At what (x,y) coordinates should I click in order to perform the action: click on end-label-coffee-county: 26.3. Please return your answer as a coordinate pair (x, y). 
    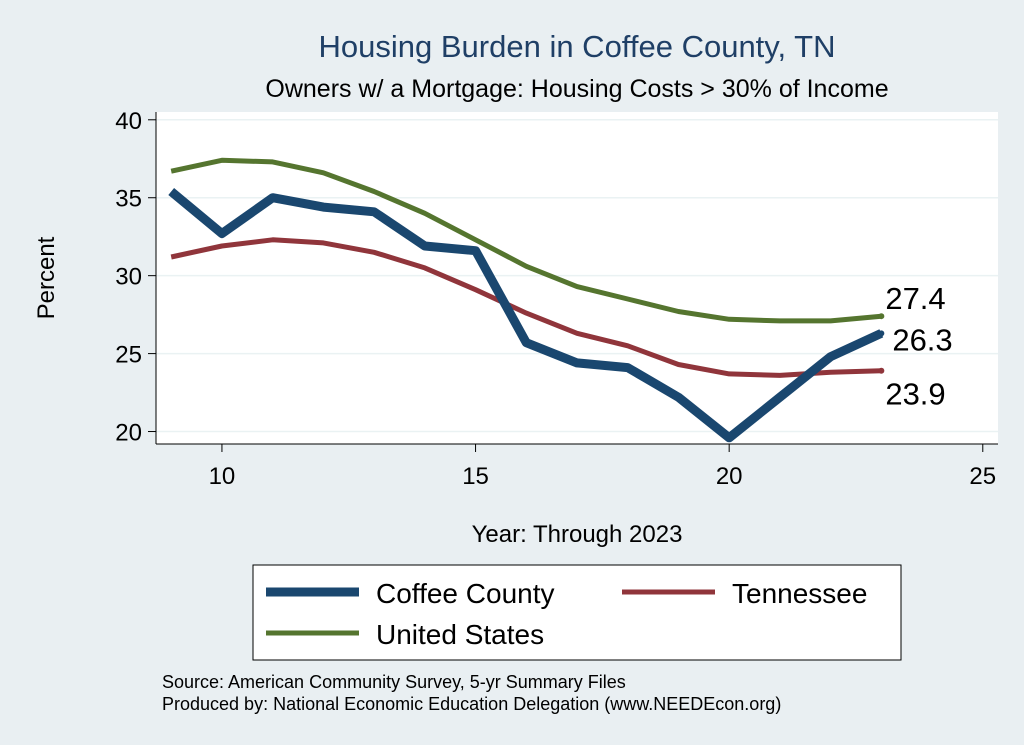
    Looking at the image, I should click on (922, 339).